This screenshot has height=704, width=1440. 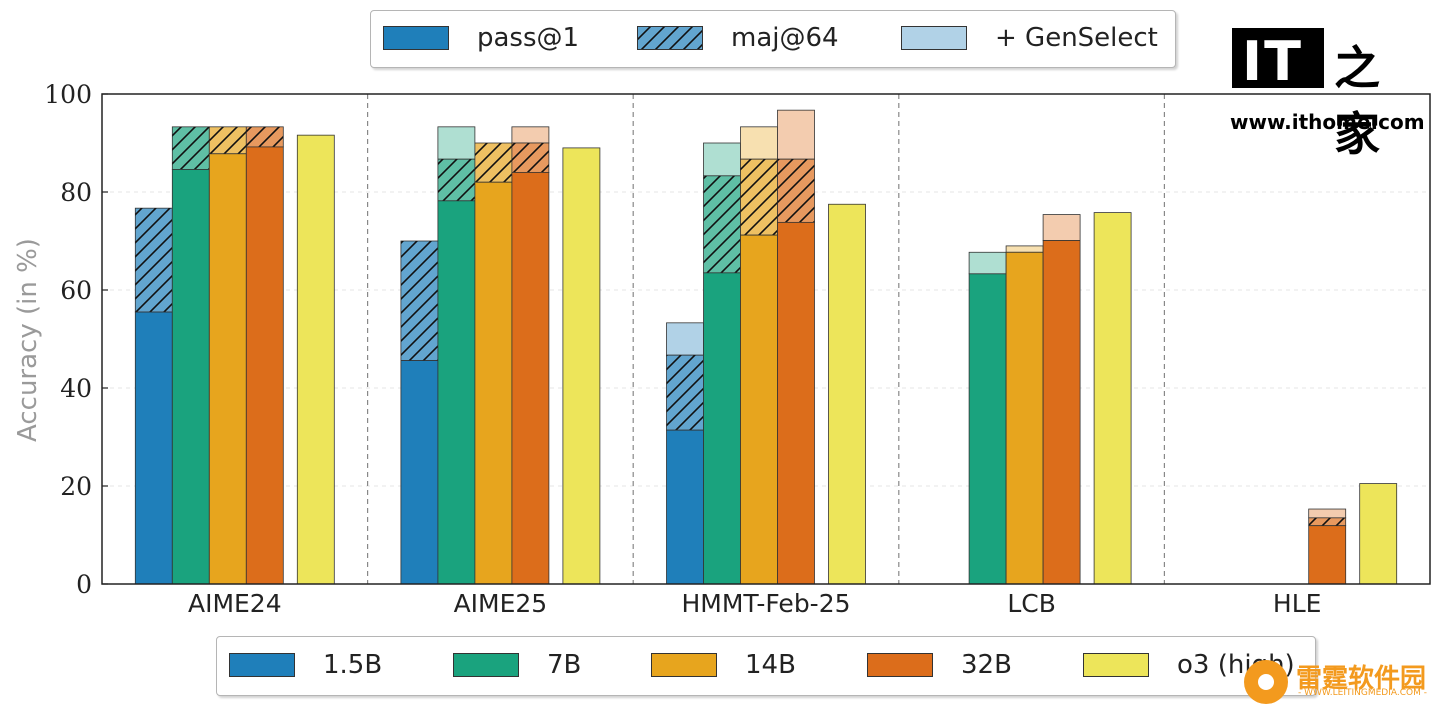 I want to click on y-axis-label: Accuracy (in %), so click(x=28, y=340).